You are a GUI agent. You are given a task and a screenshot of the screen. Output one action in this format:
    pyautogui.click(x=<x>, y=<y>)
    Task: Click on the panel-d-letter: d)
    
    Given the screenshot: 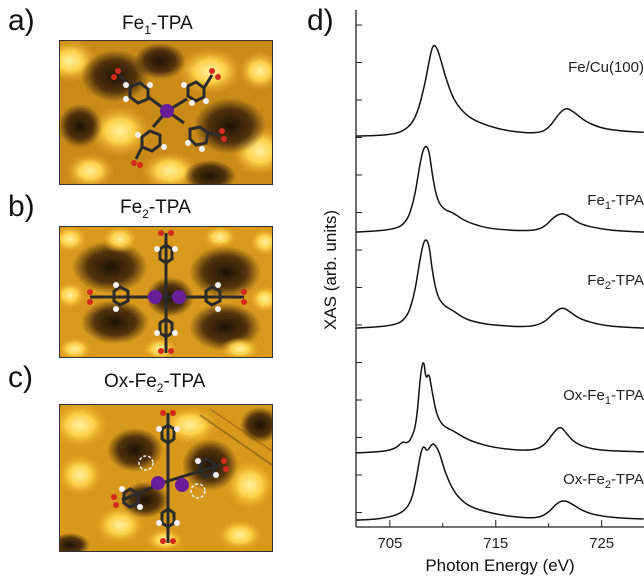 What is the action you would take?
    pyautogui.click(x=320, y=20)
    